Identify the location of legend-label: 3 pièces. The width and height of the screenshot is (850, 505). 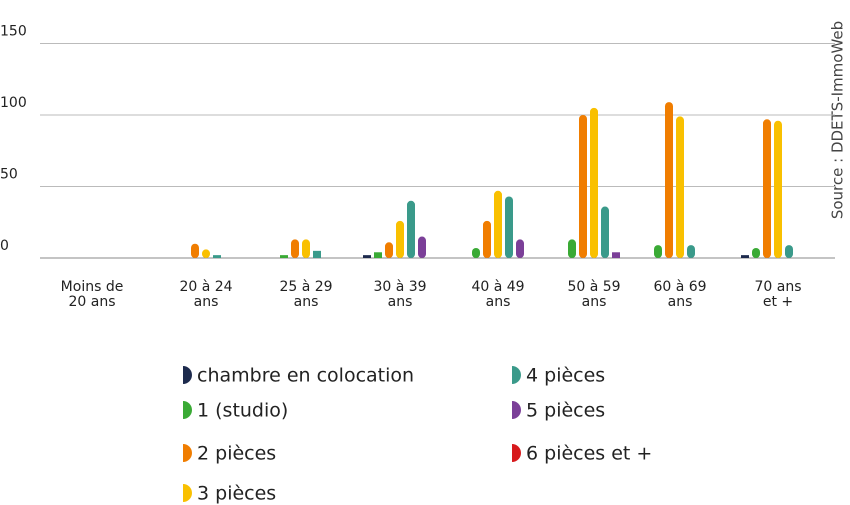
(236, 494).